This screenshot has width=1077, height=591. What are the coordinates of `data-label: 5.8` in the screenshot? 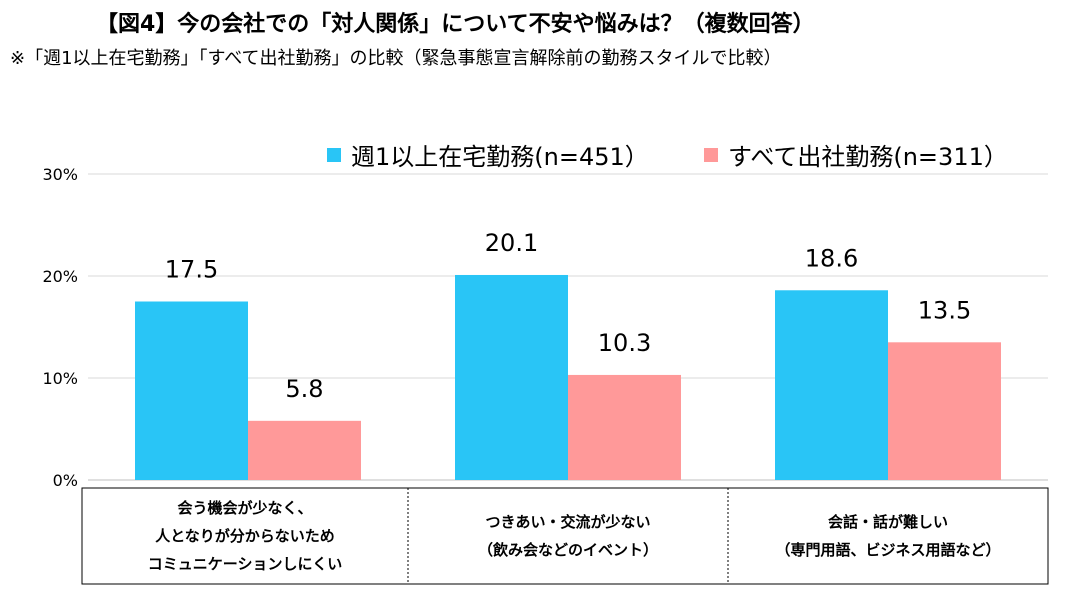 It's located at (304, 389).